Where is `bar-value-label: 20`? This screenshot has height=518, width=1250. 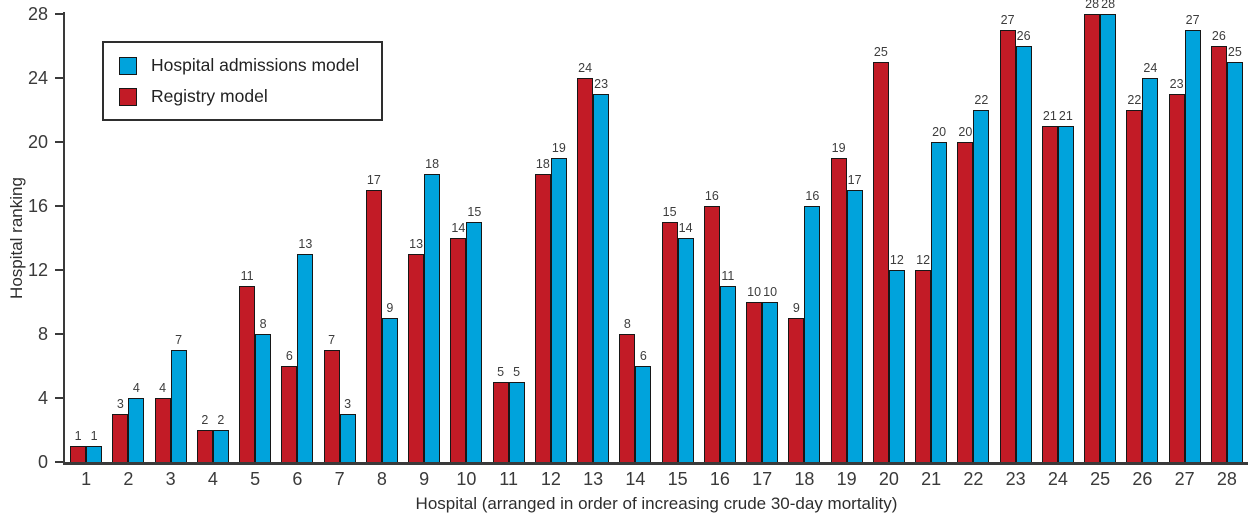
bar-value-label: 20 is located at coordinates (939, 132).